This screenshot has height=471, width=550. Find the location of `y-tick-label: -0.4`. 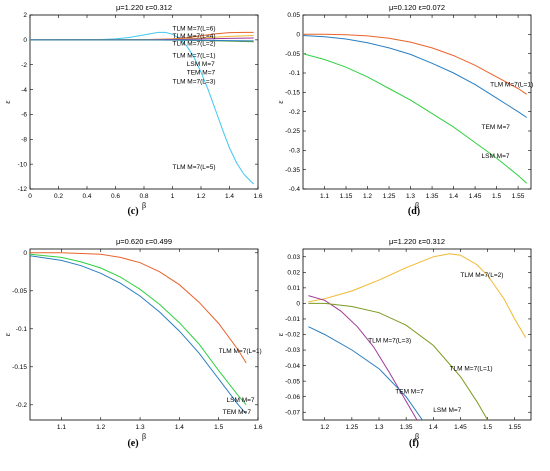

y-tick-label: -0.4 is located at coordinates (295, 189).